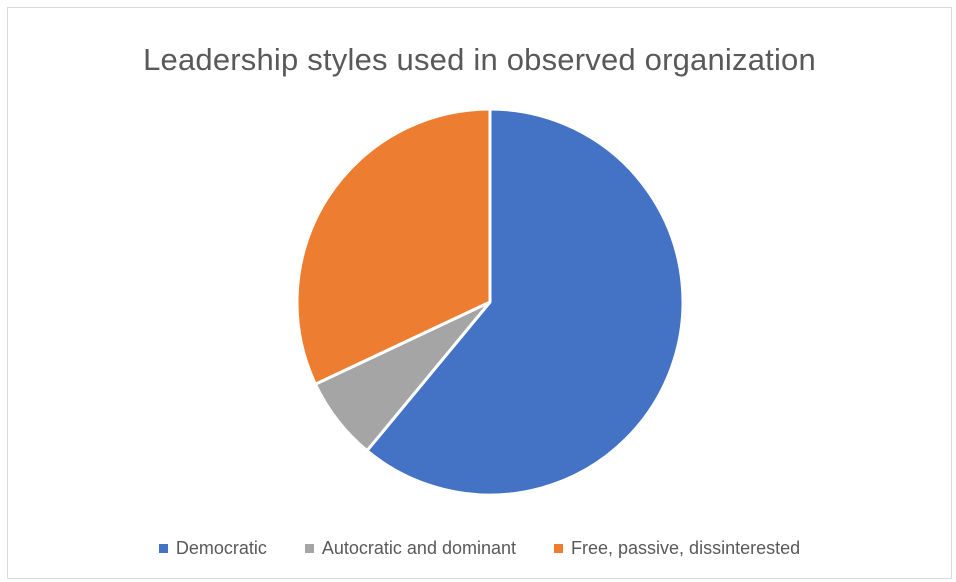  What do you see at coordinates (559, 548) in the screenshot?
I see `legend-swatch-free-passive` at bounding box center [559, 548].